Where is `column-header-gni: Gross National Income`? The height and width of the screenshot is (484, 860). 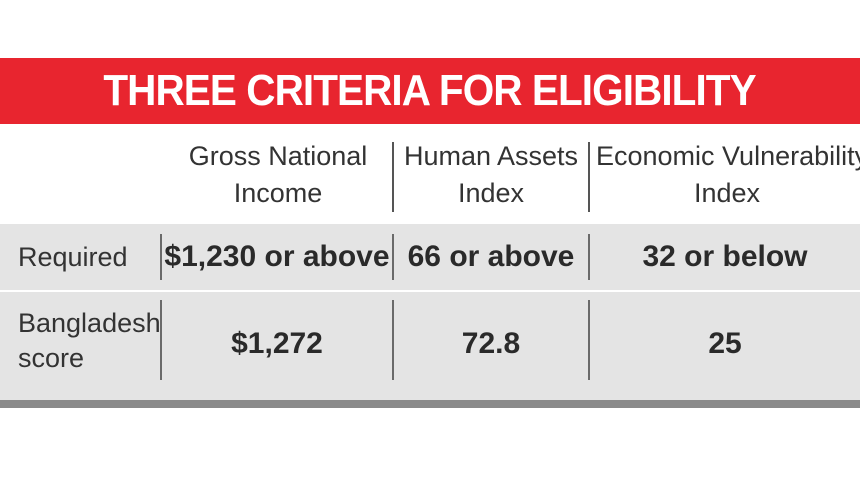 column-header-gni: Gross National Income is located at coordinates (278, 178).